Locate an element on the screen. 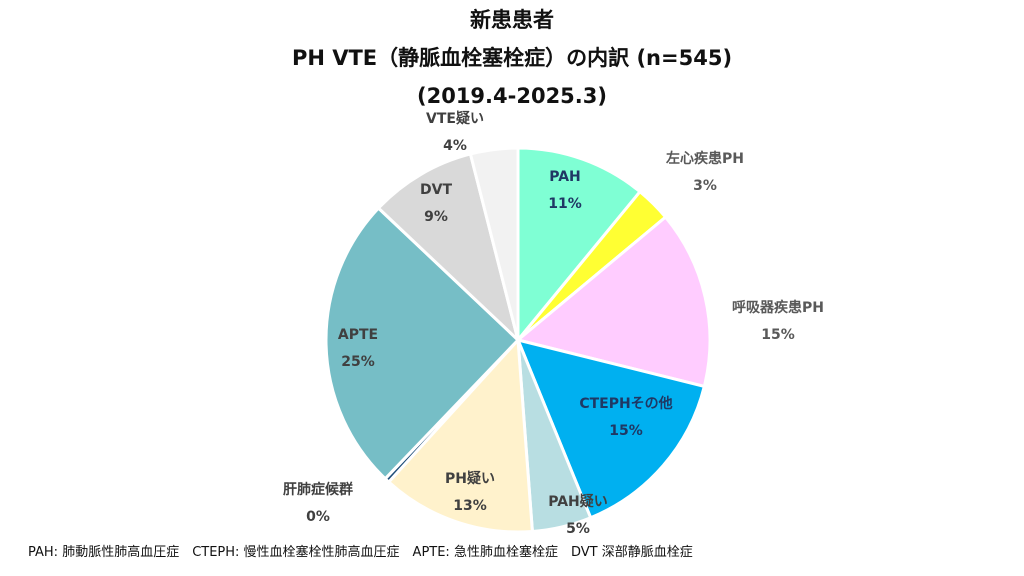 The width and height of the screenshot is (1024, 576). slice-percent-label: 5% is located at coordinates (578, 529).